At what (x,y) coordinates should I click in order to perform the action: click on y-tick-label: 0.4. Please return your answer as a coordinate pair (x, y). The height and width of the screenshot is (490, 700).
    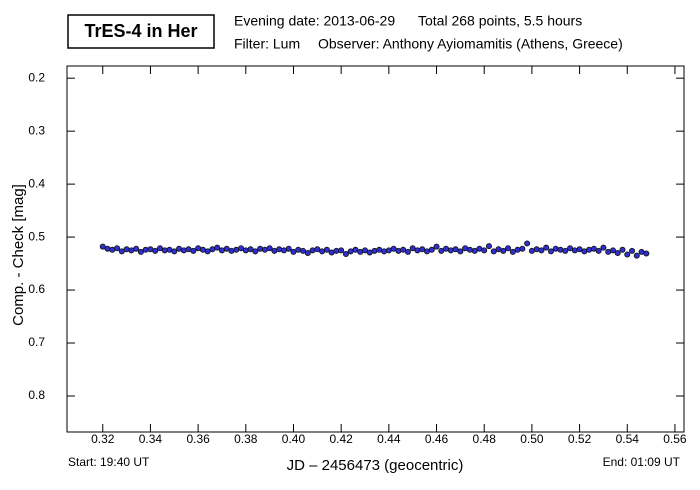
    Looking at the image, I should click on (36, 183).